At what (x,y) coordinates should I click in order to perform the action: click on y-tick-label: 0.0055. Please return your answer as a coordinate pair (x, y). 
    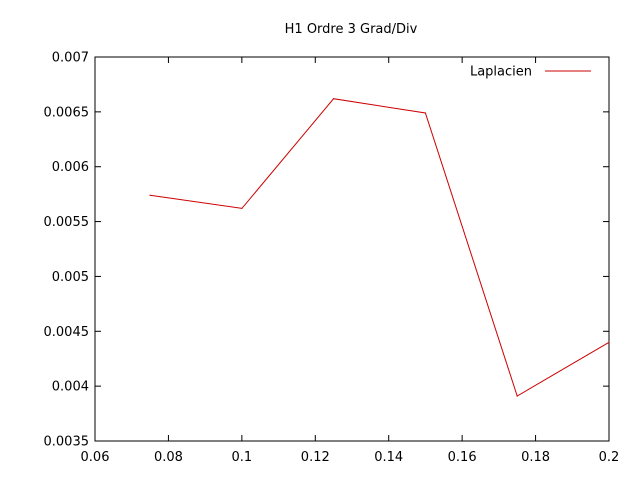
    Looking at the image, I should click on (67, 222).